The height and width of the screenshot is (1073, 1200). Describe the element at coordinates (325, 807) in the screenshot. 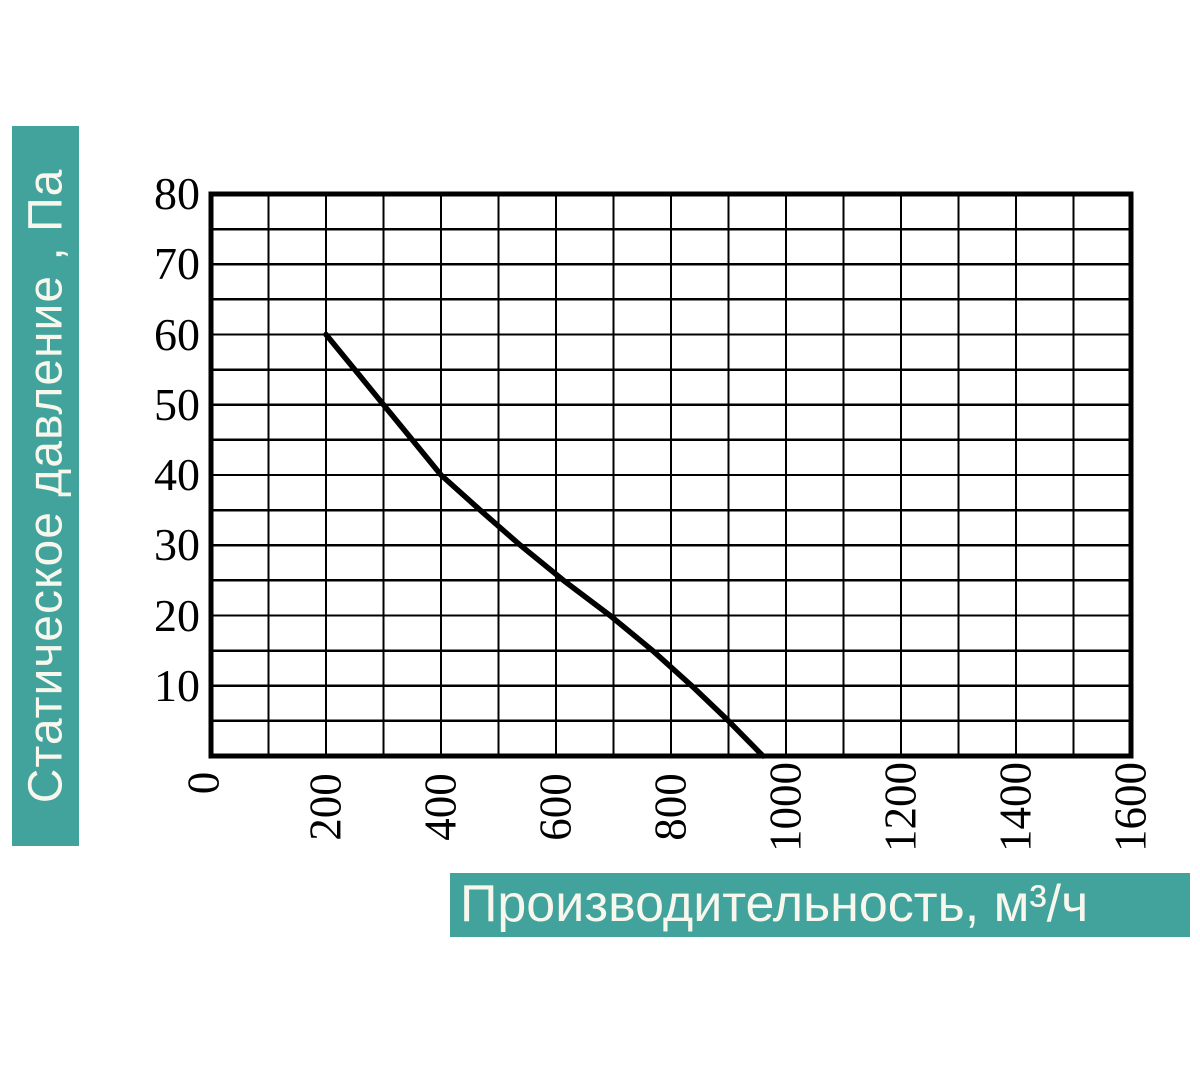

I see `x-tick-label: 200` at that location.